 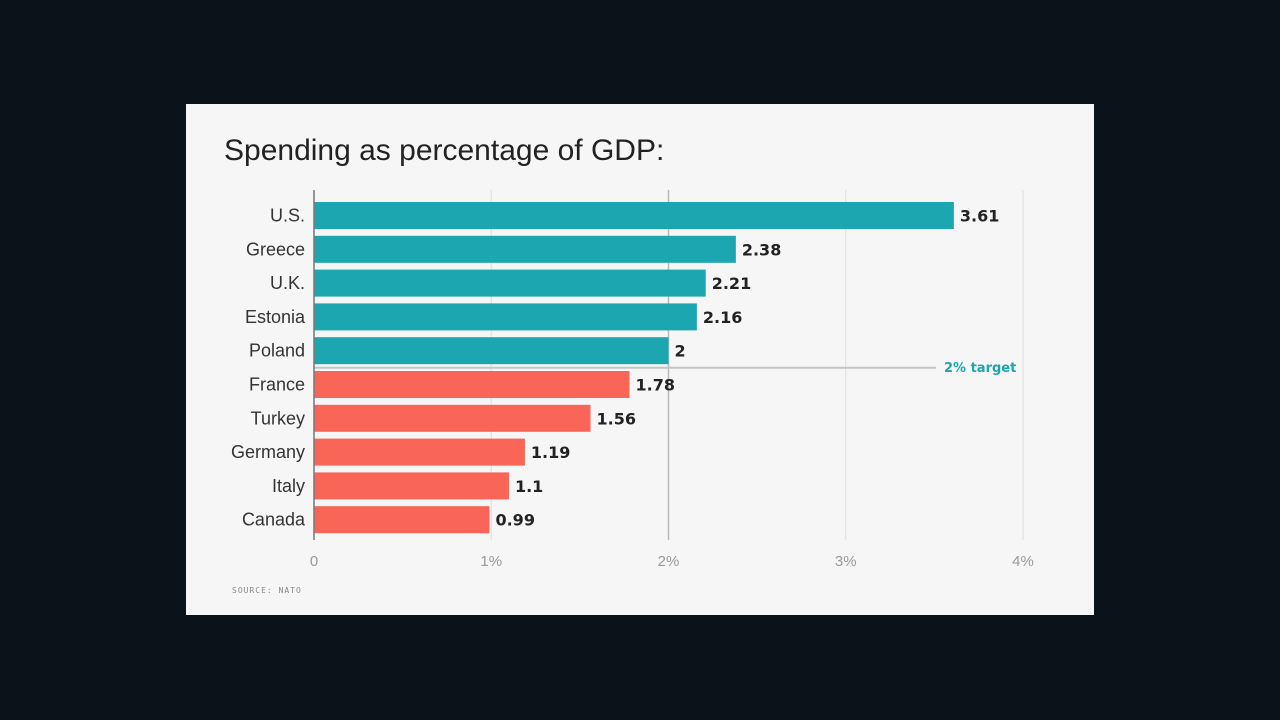 What do you see at coordinates (846, 561) in the screenshot?
I see `x-tick-label: 3%` at bounding box center [846, 561].